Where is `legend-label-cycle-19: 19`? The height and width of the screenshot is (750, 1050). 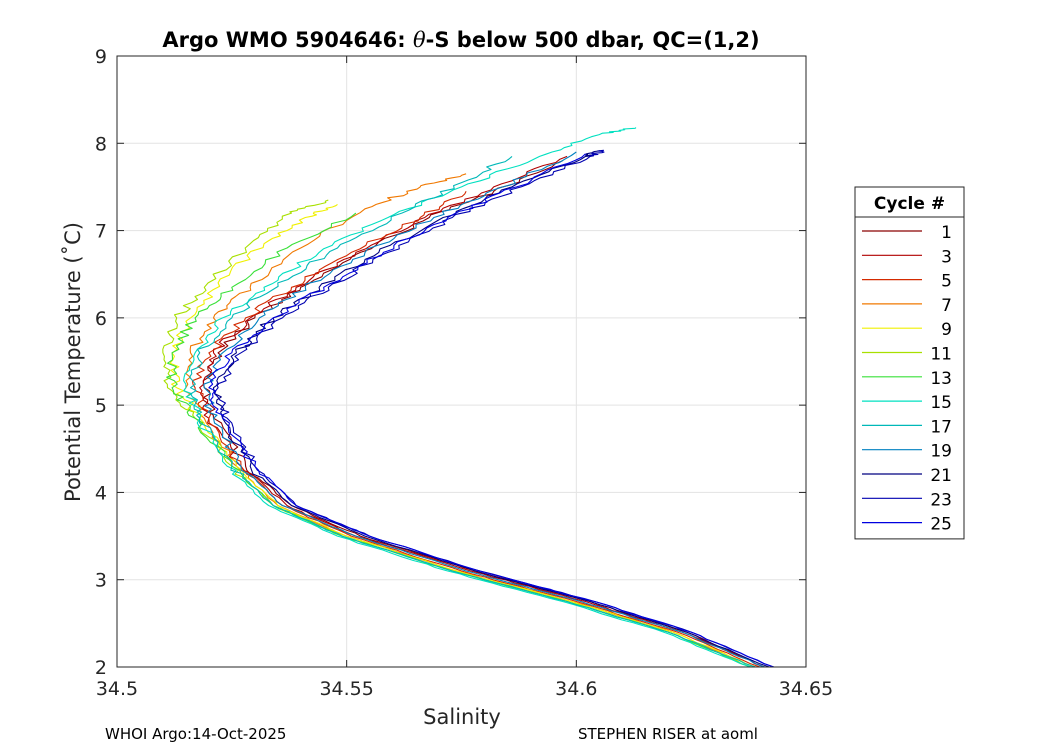 legend-label-cycle-19: 19 is located at coordinates (941, 452).